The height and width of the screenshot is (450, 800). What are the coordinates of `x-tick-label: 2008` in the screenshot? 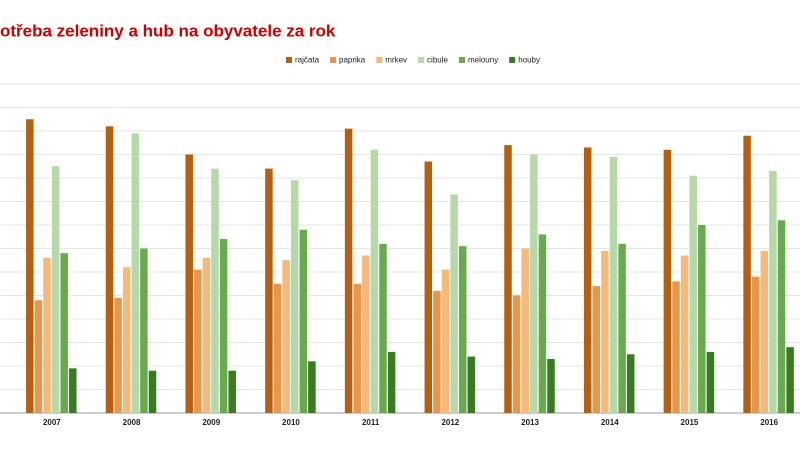 It's located at (132, 422).